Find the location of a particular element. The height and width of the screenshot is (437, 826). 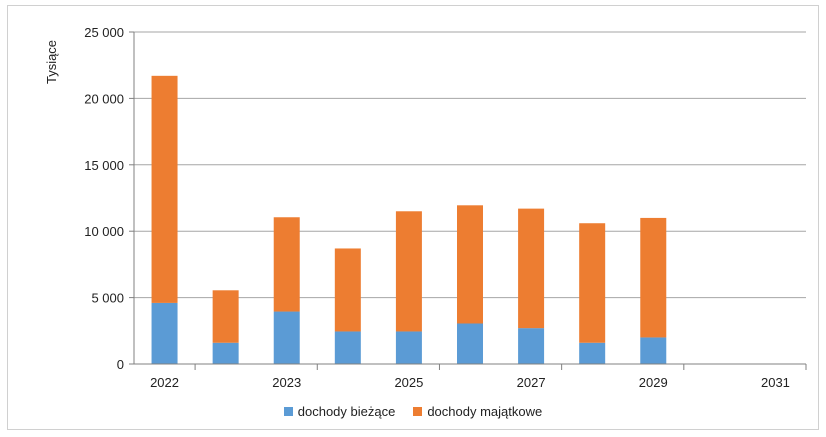

y-tick-label: 15 000 is located at coordinates (104, 165).